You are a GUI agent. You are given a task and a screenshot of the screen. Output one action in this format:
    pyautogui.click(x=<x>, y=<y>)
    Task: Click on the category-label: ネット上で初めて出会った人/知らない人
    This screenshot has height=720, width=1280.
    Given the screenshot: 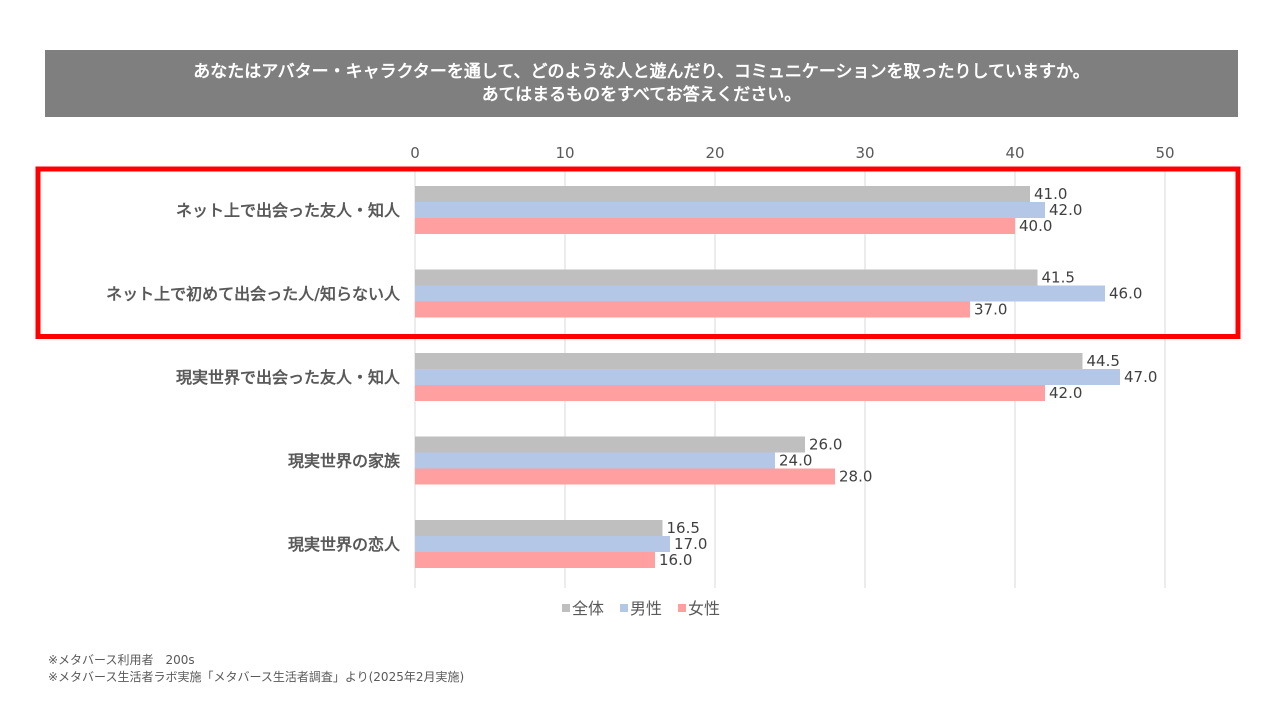 What is the action you would take?
    pyautogui.click(x=253, y=294)
    